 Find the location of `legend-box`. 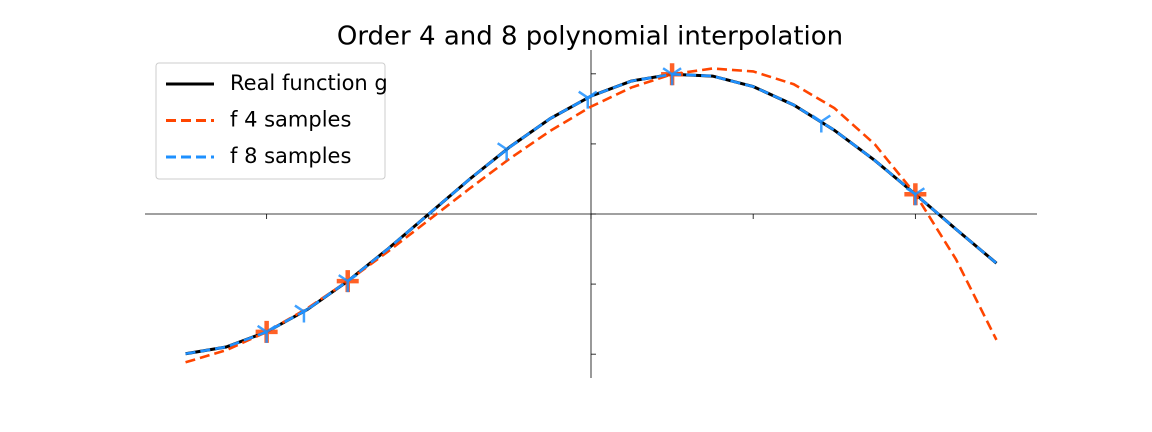

legend-box is located at coordinates (270, 121).